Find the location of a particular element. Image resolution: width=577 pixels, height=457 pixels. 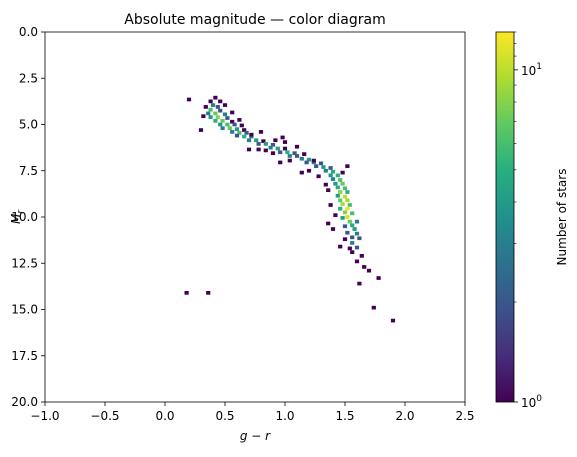

x-tick-label: 2.5 is located at coordinates (464, 416).